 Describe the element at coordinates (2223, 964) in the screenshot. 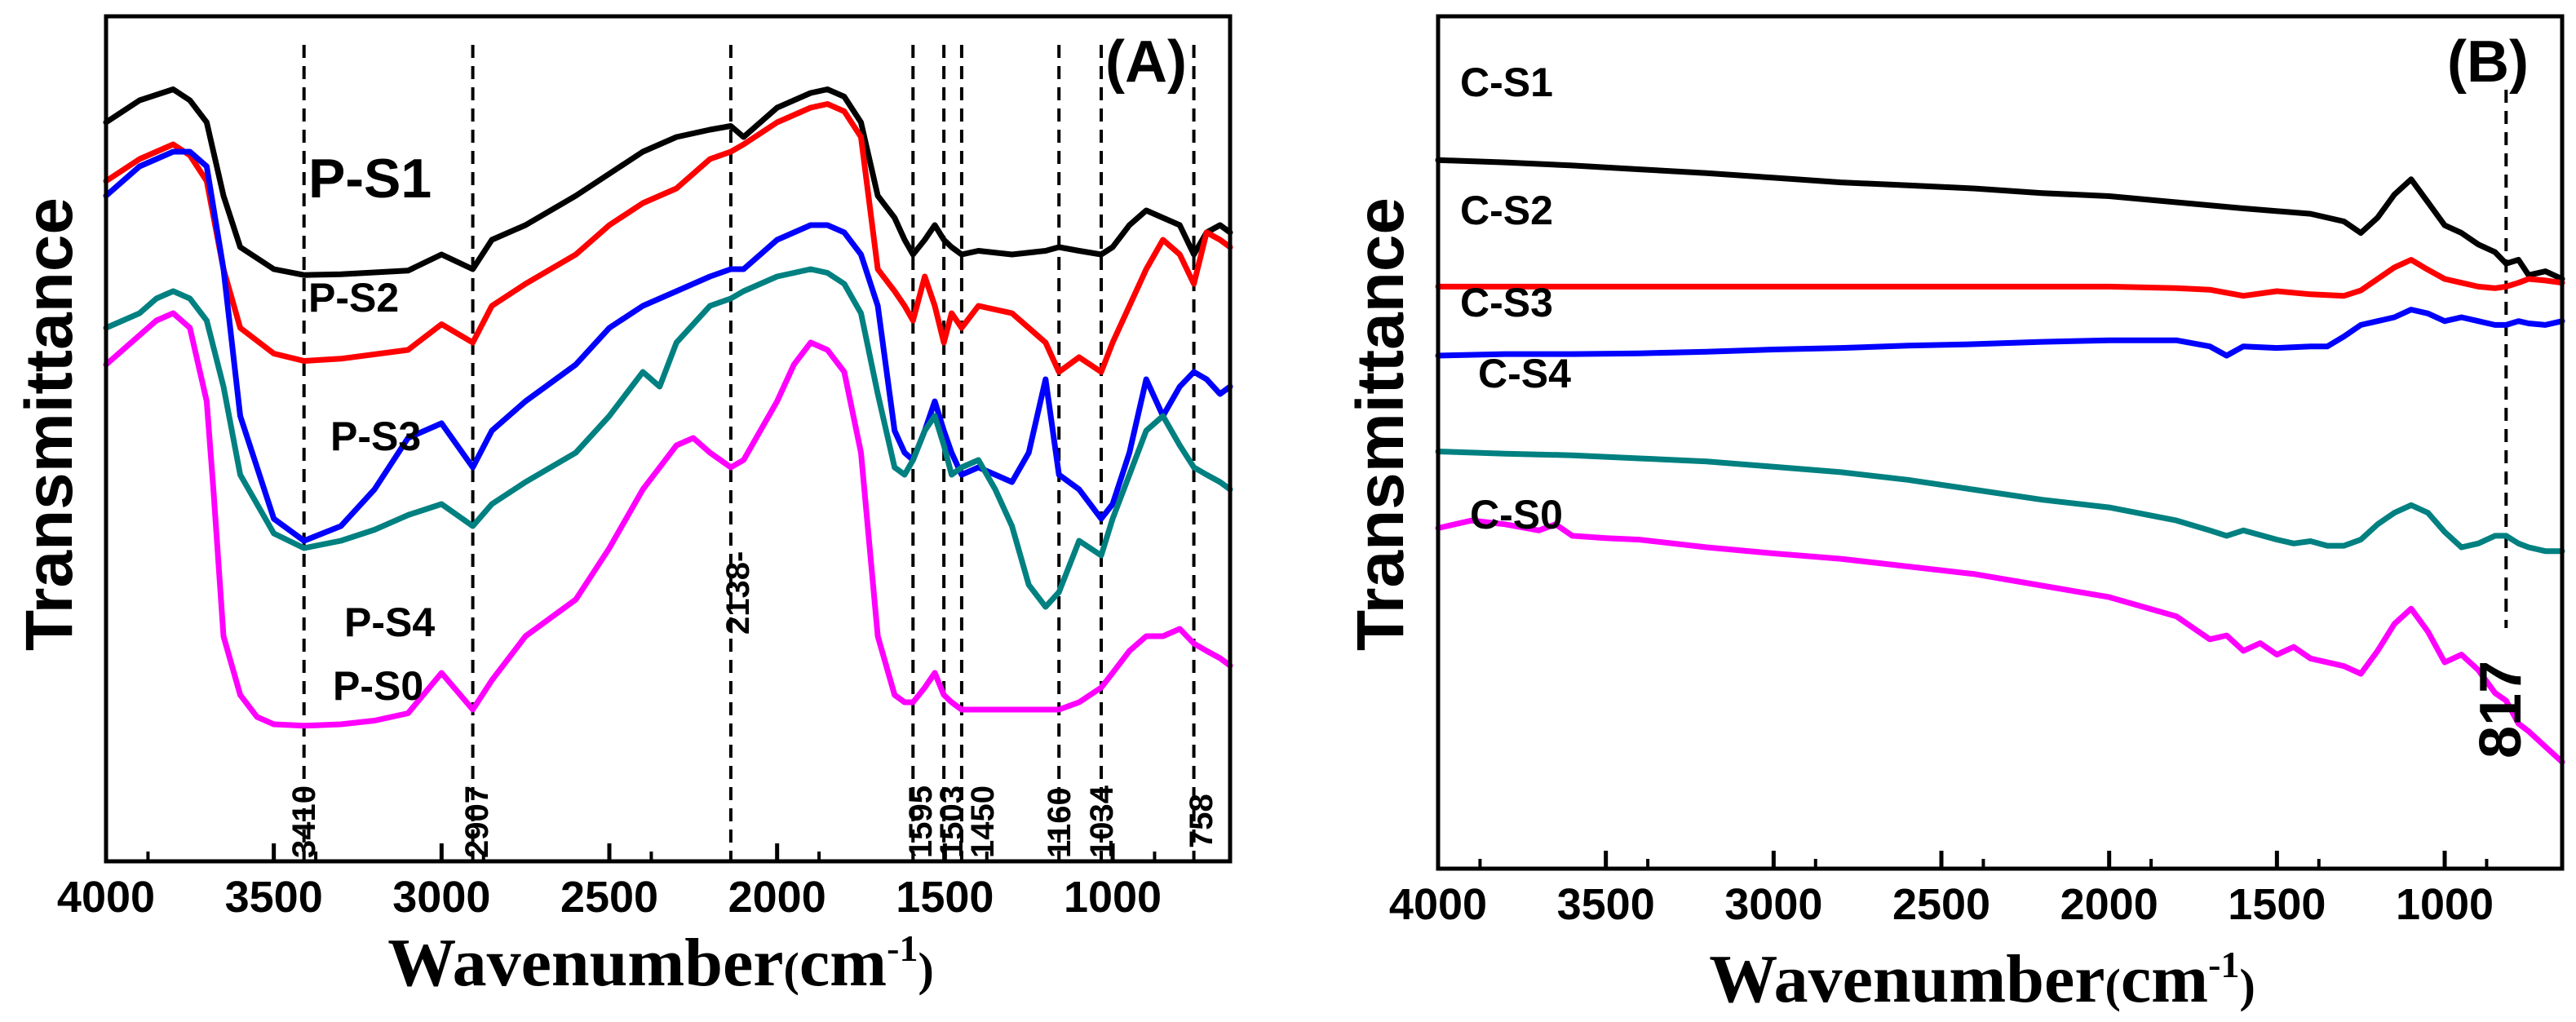

I see `panel-b-x-unit-sup: -1` at that location.